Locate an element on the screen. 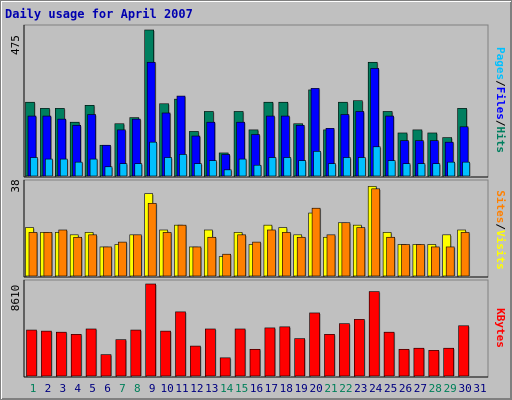 Image resolution: width=512 pixels, height=400 pixels. legend-hits-files-pages: Pages/Files/Hits is located at coordinates (500, 100).